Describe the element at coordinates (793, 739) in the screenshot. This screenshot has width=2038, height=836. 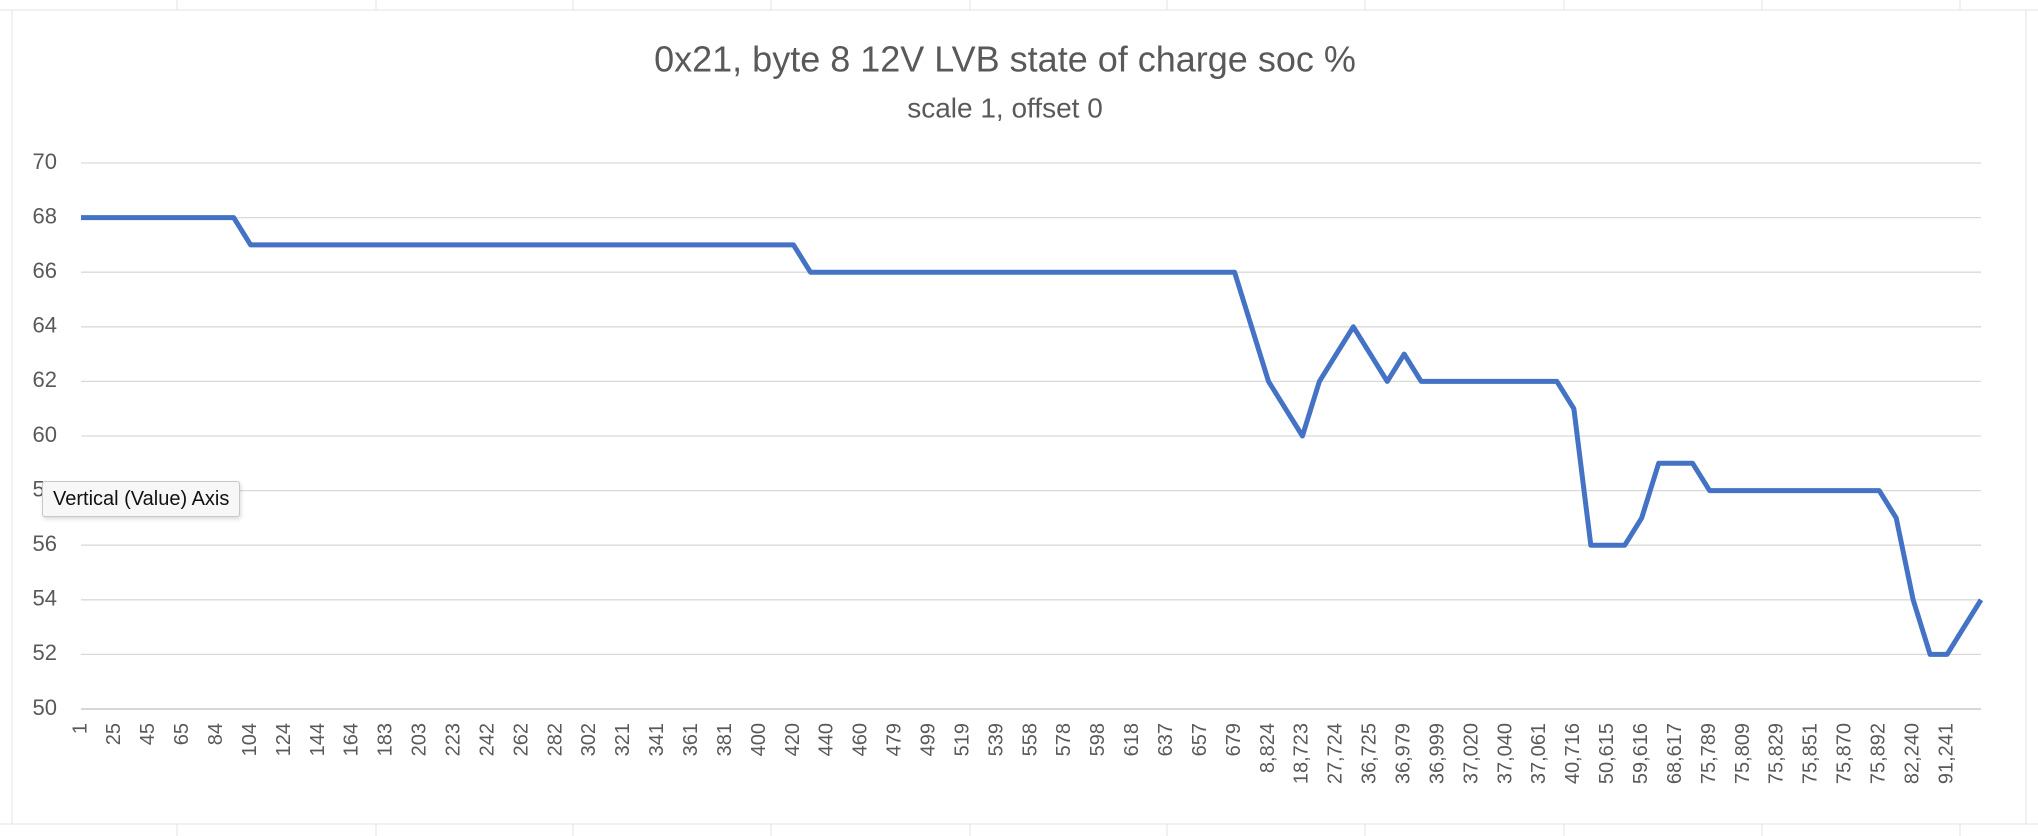
I see `x-tick-label: 420` at that location.